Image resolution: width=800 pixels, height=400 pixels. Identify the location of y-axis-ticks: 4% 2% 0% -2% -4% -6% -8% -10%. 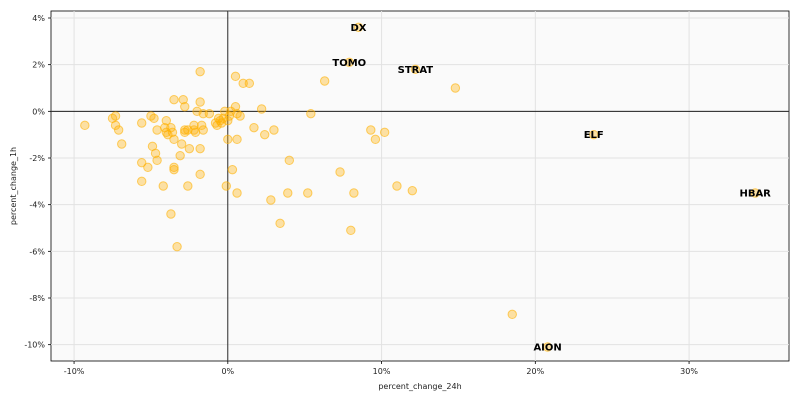
(37, 182).